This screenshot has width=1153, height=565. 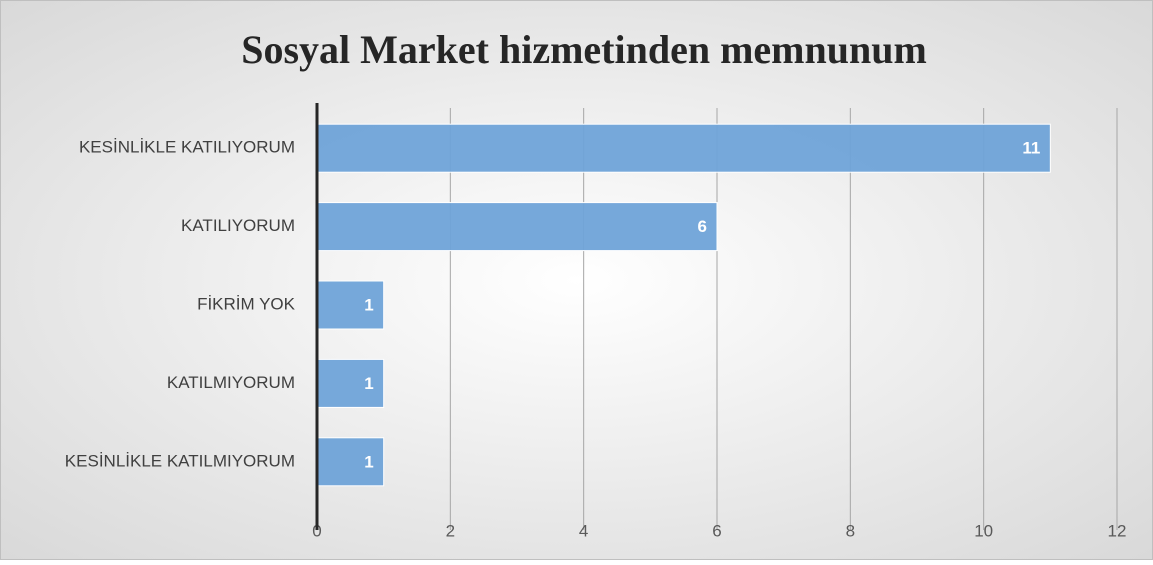 I want to click on data-label: 6, so click(x=702, y=226).